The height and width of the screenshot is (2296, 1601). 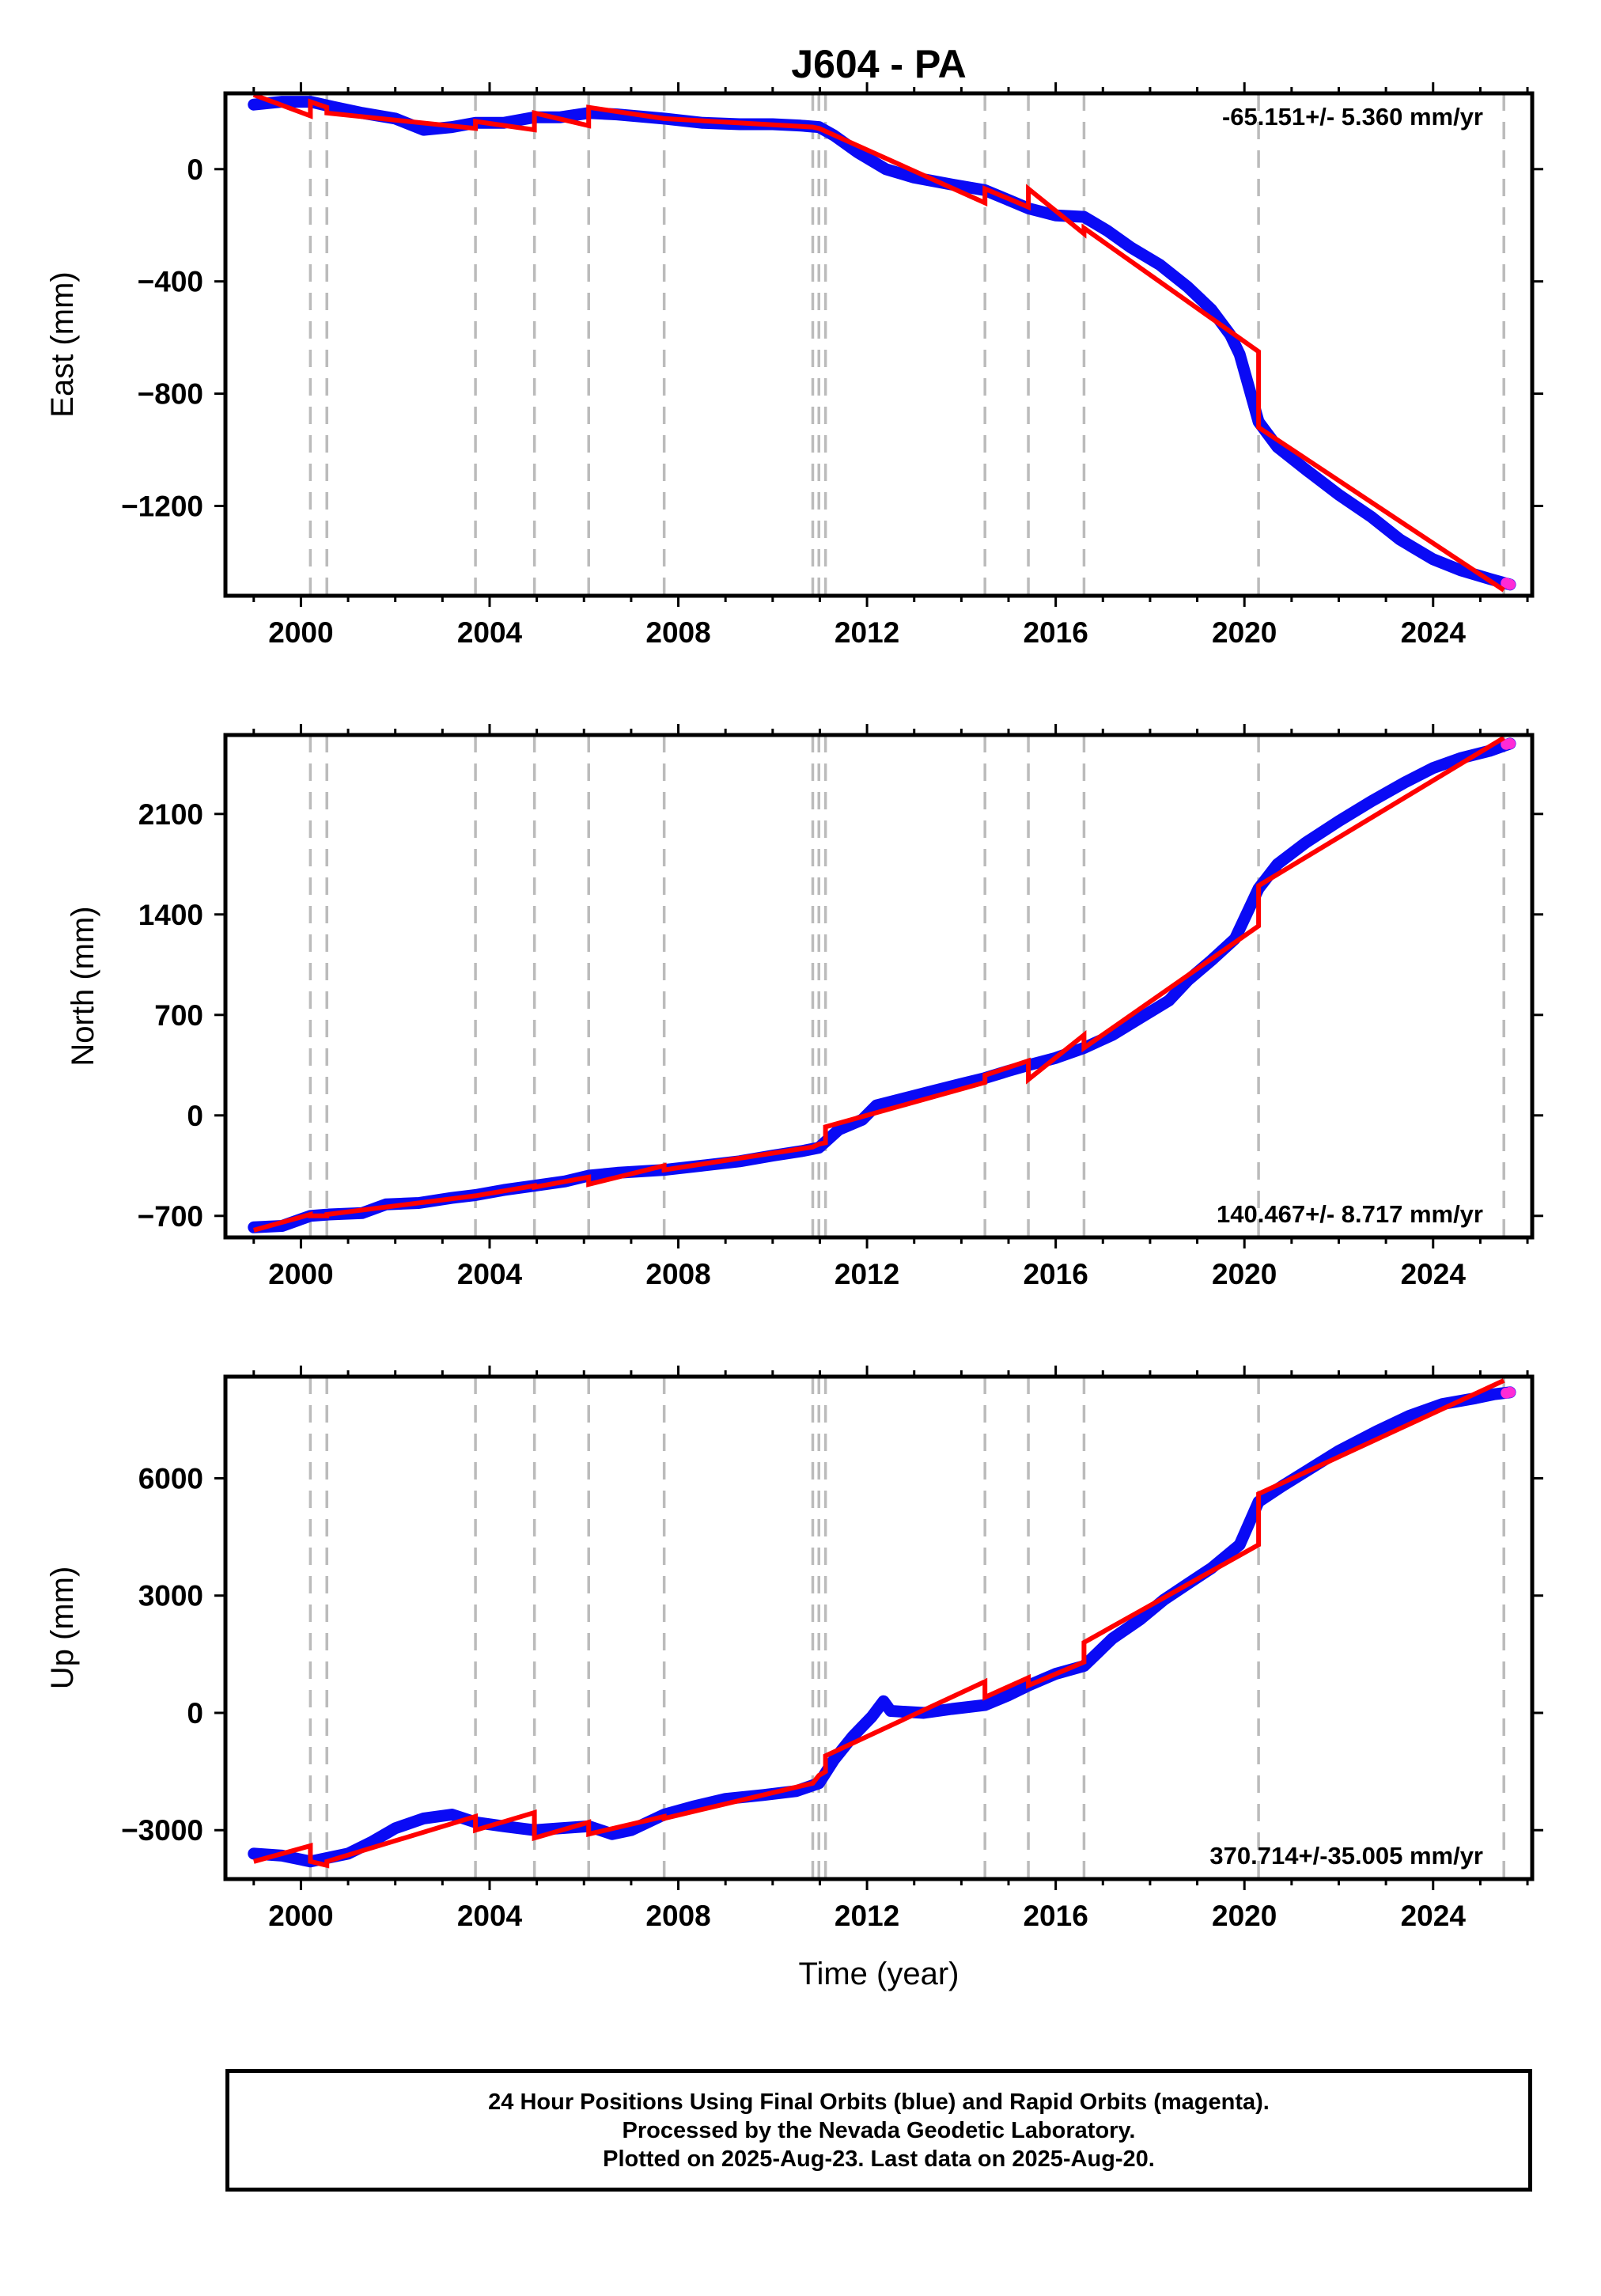 I want to click on up-x-tick-label-2000: 2000, so click(x=301, y=1916).